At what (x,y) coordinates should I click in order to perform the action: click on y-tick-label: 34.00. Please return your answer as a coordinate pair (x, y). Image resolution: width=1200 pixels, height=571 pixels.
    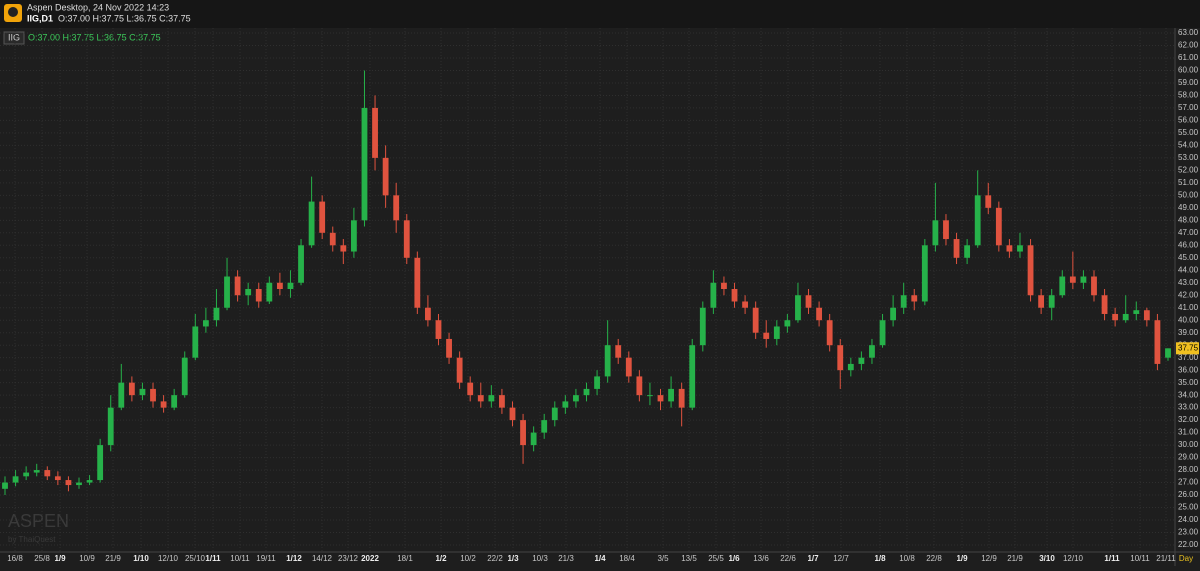
    Looking at the image, I should click on (1188, 394).